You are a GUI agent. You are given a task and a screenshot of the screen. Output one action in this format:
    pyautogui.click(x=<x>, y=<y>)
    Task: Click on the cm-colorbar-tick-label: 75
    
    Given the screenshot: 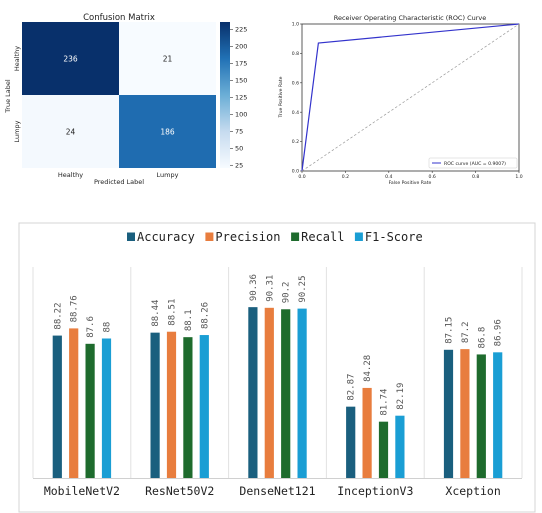 What is the action you would take?
    pyautogui.click(x=239, y=132)
    